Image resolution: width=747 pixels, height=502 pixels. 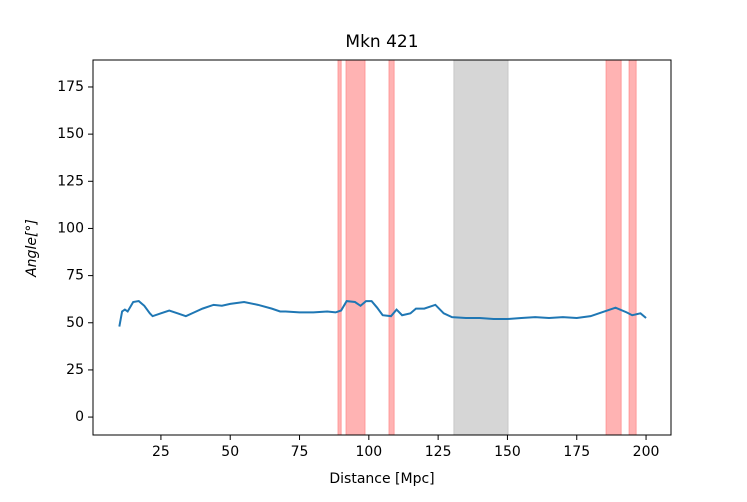 What do you see at coordinates (507, 452) in the screenshot?
I see `x-tick-label: 150` at bounding box center [507, 452].